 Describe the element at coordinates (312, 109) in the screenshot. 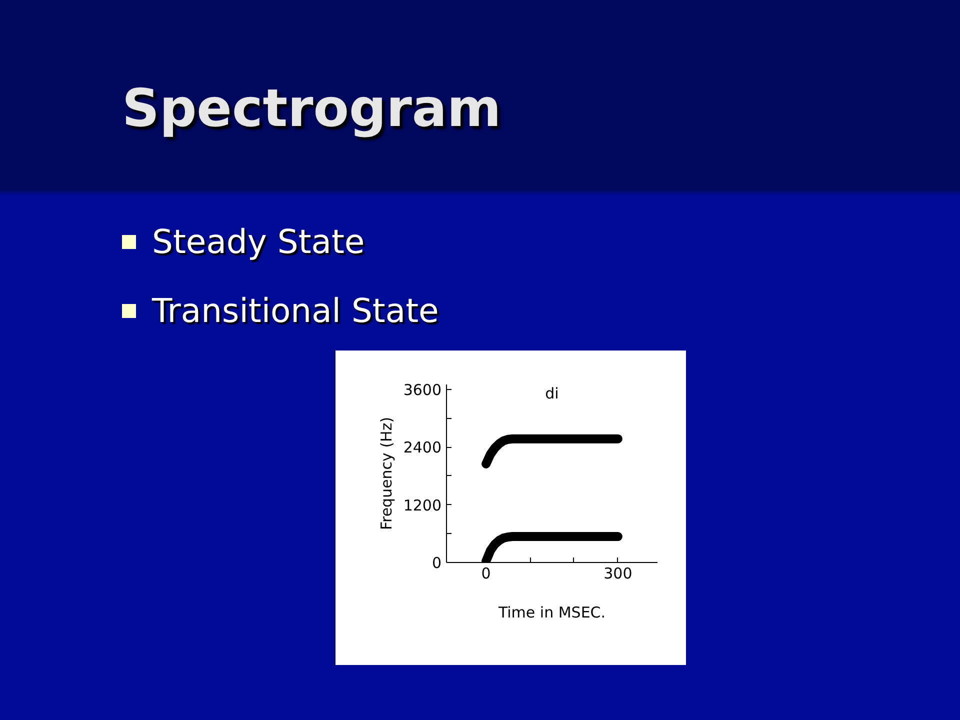

I see `chart-title: Spectrogram` at that location.